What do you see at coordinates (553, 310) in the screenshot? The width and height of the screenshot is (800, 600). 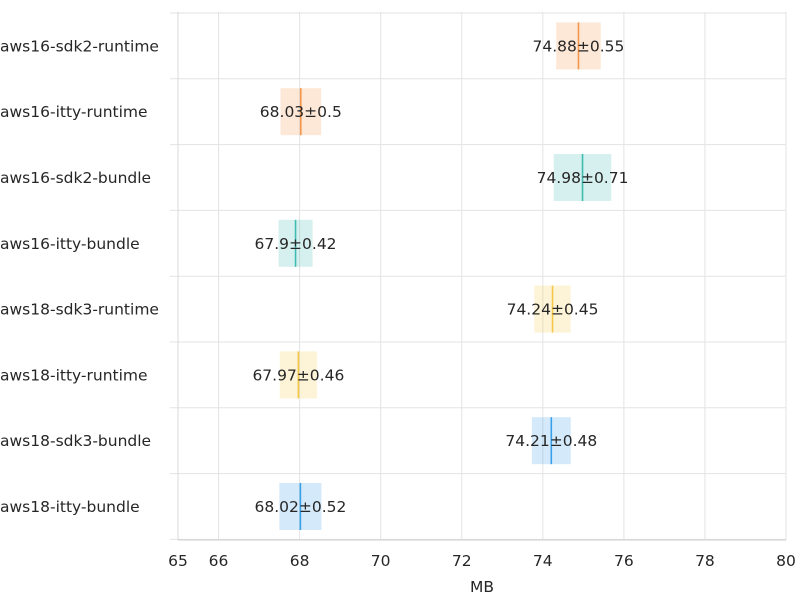 I see `value-label: 74.24±0.45` at bounding box center [553, 310].